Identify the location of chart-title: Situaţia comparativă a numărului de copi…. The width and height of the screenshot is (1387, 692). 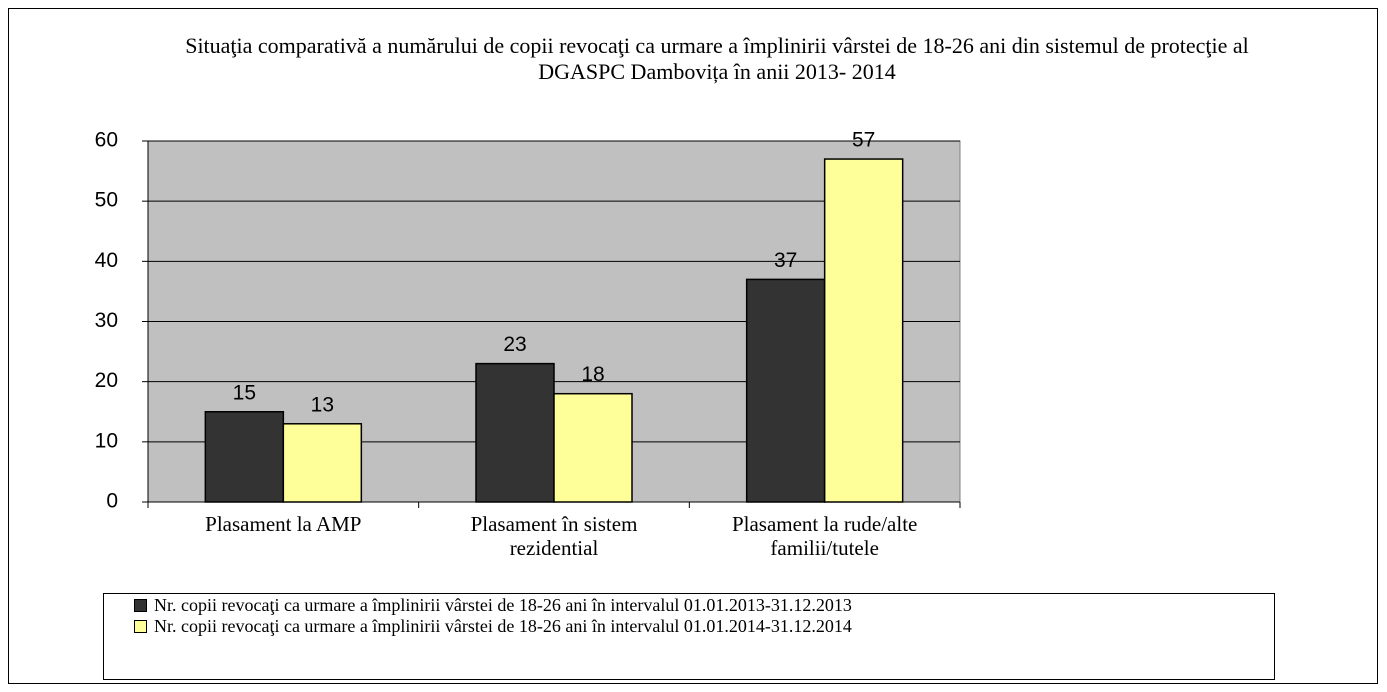
(717, 58).